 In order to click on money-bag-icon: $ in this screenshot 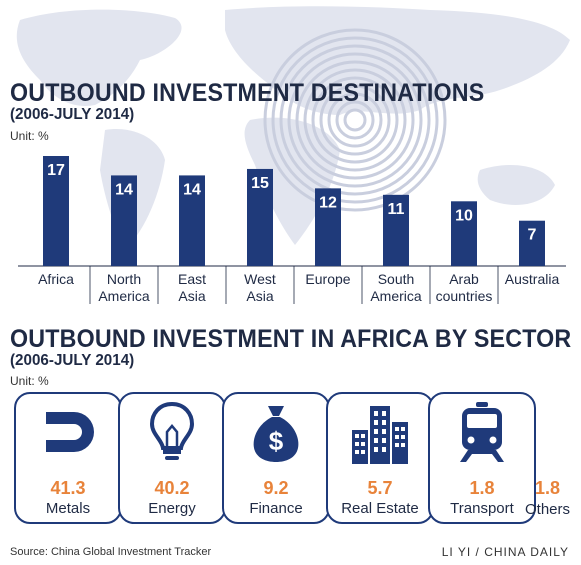, I will do `click(276, 434)`.